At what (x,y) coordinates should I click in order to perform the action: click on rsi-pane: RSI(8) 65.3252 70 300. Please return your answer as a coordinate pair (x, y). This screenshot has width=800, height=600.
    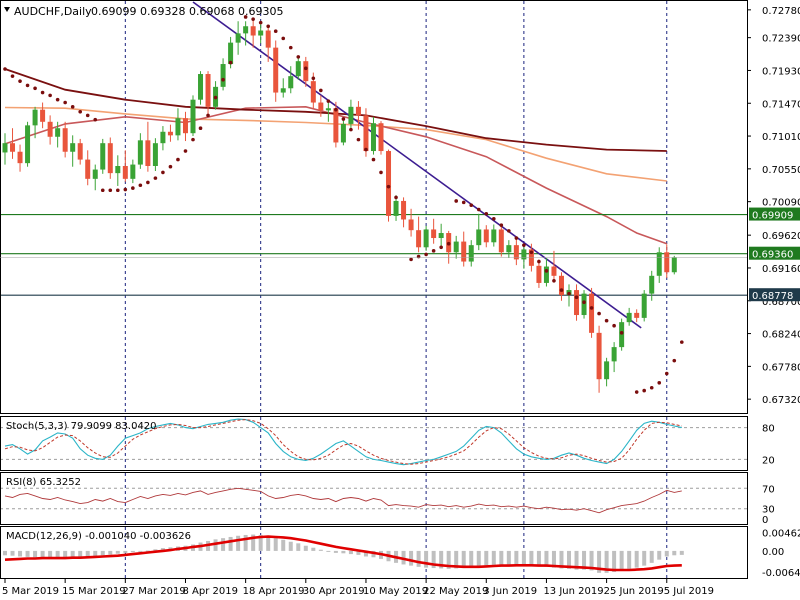
    Looking at the image, I should click on (387, 499).